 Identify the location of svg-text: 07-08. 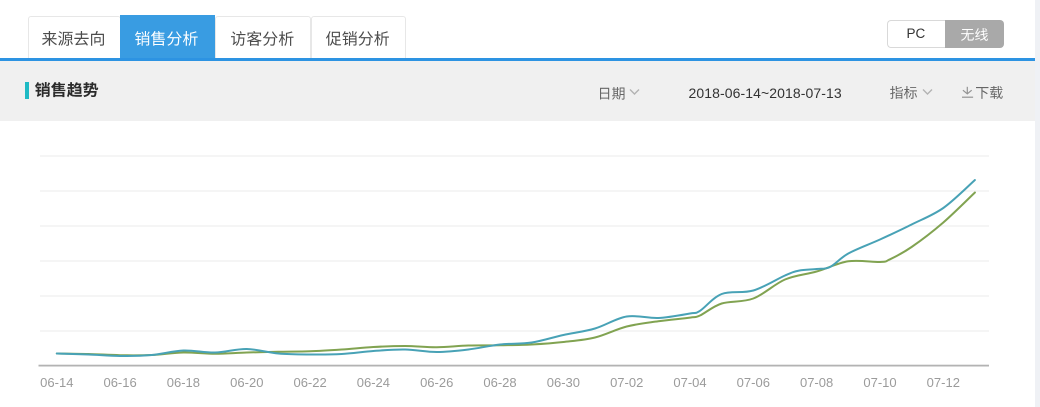
(816, 382).